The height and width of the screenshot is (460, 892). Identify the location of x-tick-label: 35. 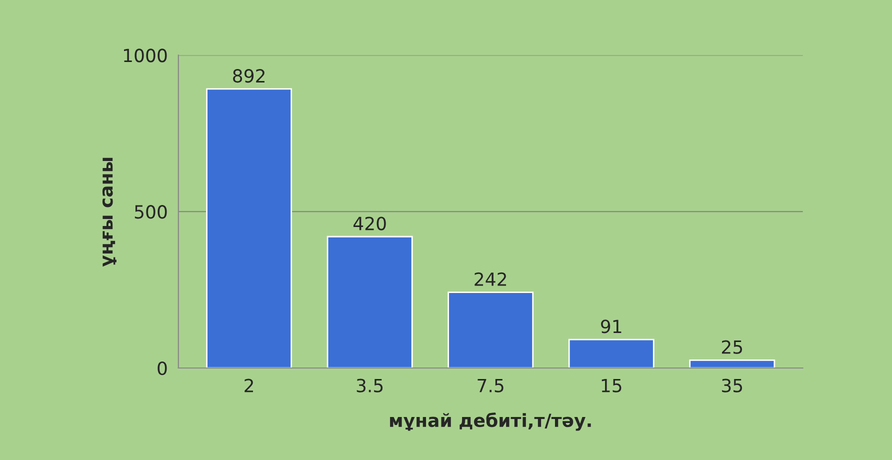
(732, 385).